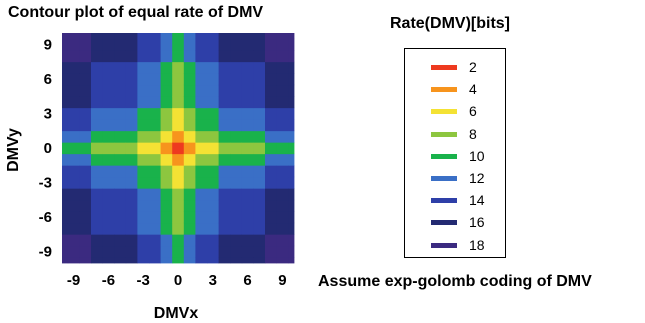 The height and width of the screenshot is (323, 645). I want to click on legend-item: 8, so click(455, 134).